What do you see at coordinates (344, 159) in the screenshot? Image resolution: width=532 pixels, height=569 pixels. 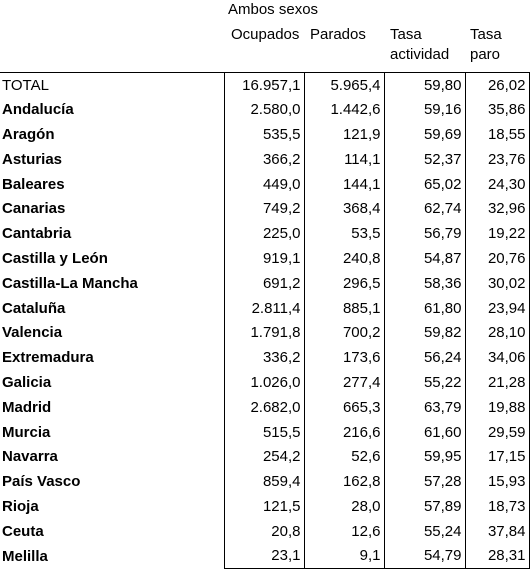 I see `cell-parados: 114,1` at bounding box center [344, 159].